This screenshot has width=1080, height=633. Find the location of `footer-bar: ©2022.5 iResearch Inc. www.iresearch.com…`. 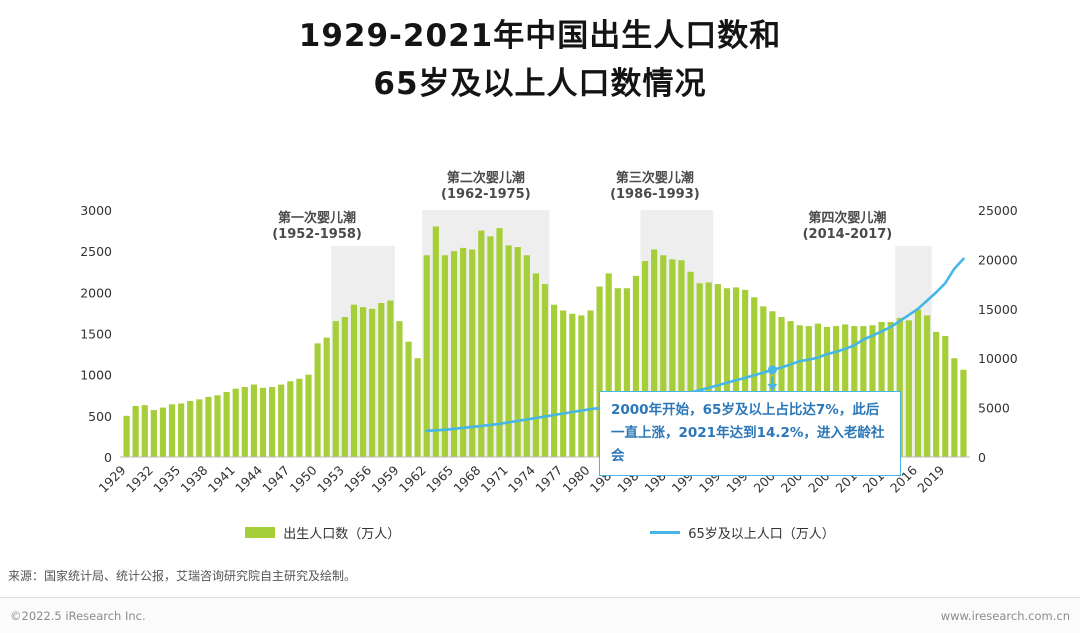

footer-bar: ©2022.5 iResearch Inc. www.iresearch.com… is located at coordinates (540, 615).